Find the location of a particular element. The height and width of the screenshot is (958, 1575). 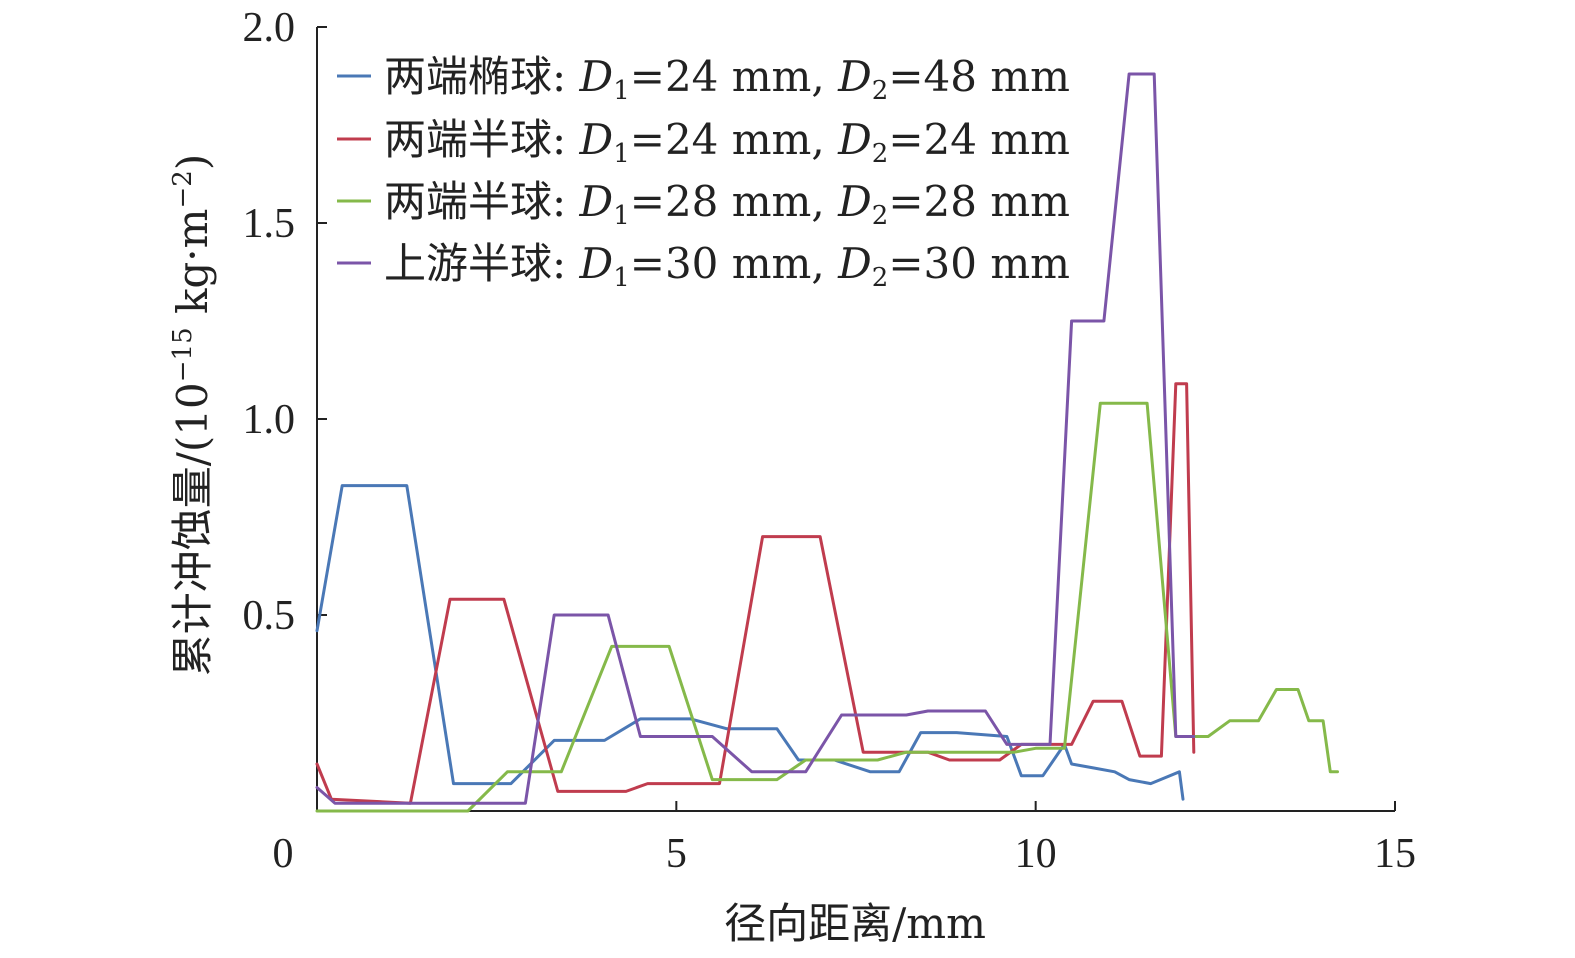

legend-label: 上游半球: D1=30 mm, D2=30 mm is located at coordinates (727, 266).